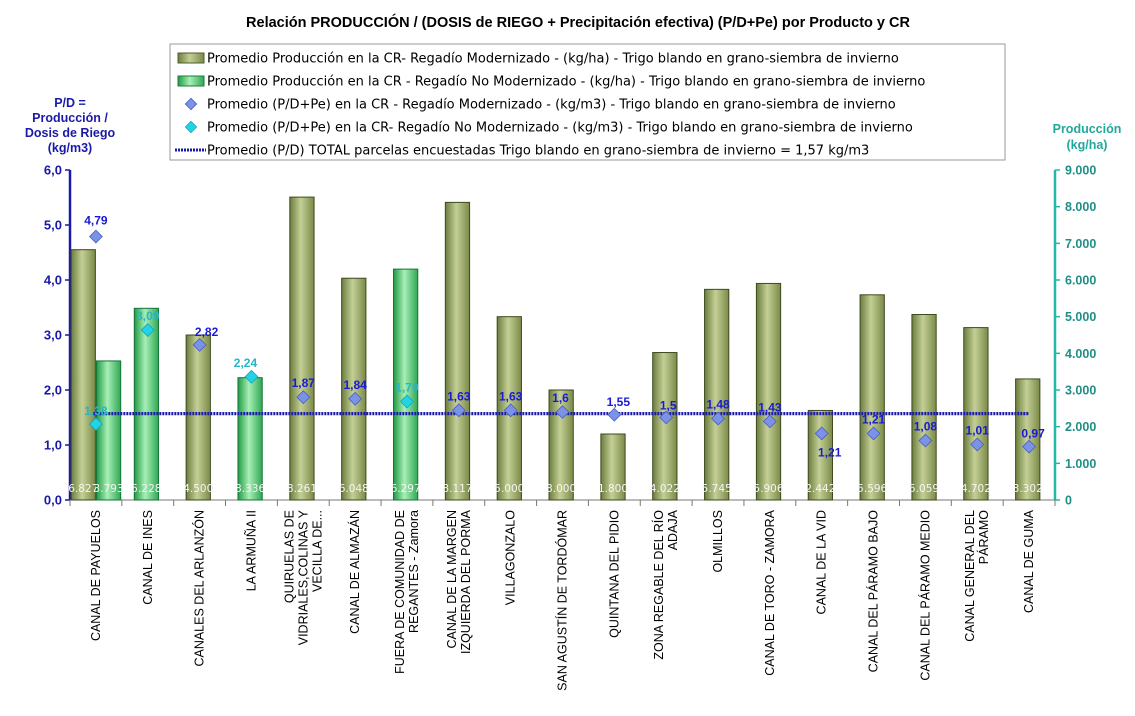  Describe the element at coordinates (198, 489) in the screenshot. I see `bar-value-label: 4.500` at that location.